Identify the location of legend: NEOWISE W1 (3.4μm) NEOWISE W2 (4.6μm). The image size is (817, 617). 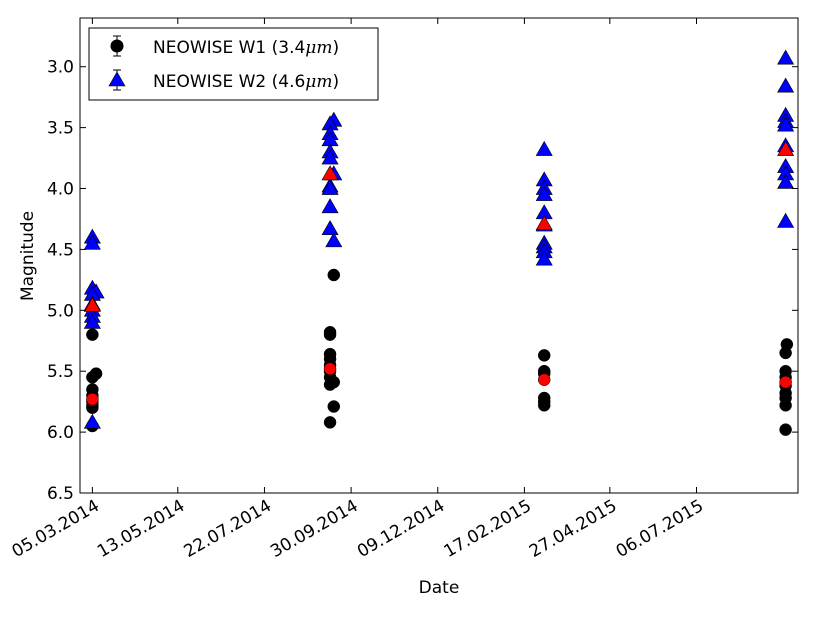
(233, 64).